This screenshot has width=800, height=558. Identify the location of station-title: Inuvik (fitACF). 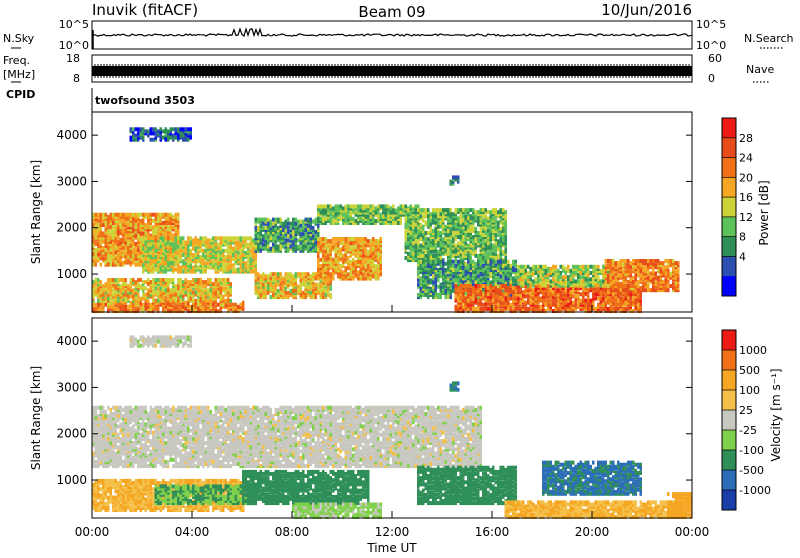
(145, 10).